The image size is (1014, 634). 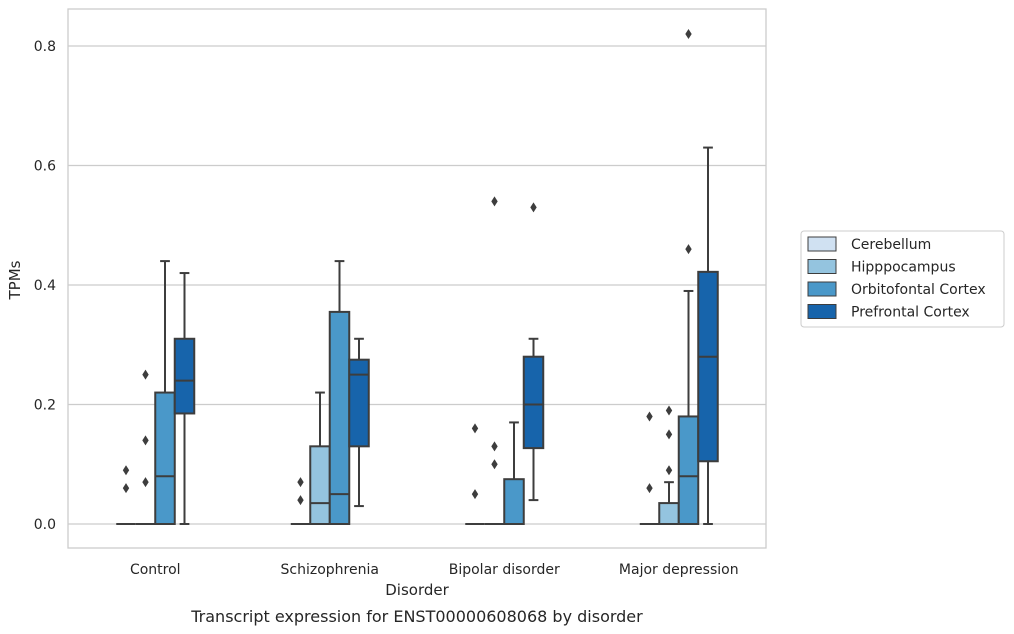 What do you see at coordinates (679, 570) in the screenshot?
I see `x-tick-label: Major depression` at bounding box center [679, 570].